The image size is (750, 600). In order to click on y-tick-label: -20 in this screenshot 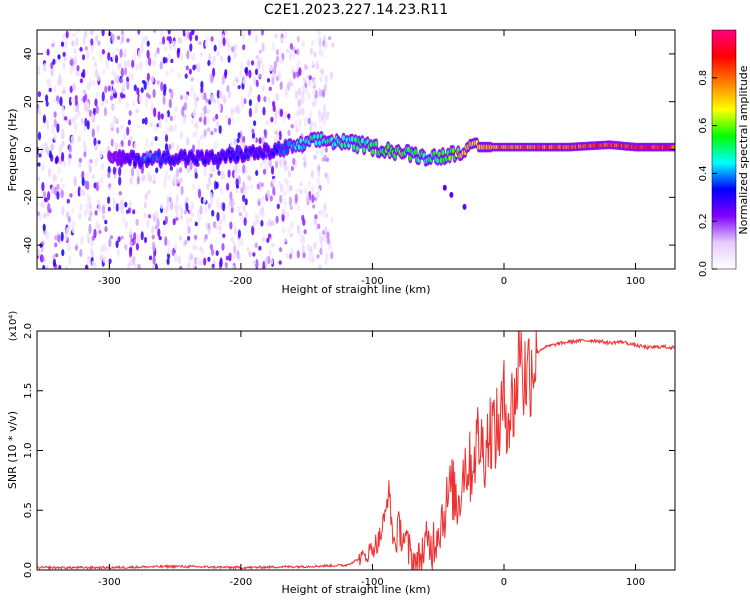, I will do `click(28, 197)`.